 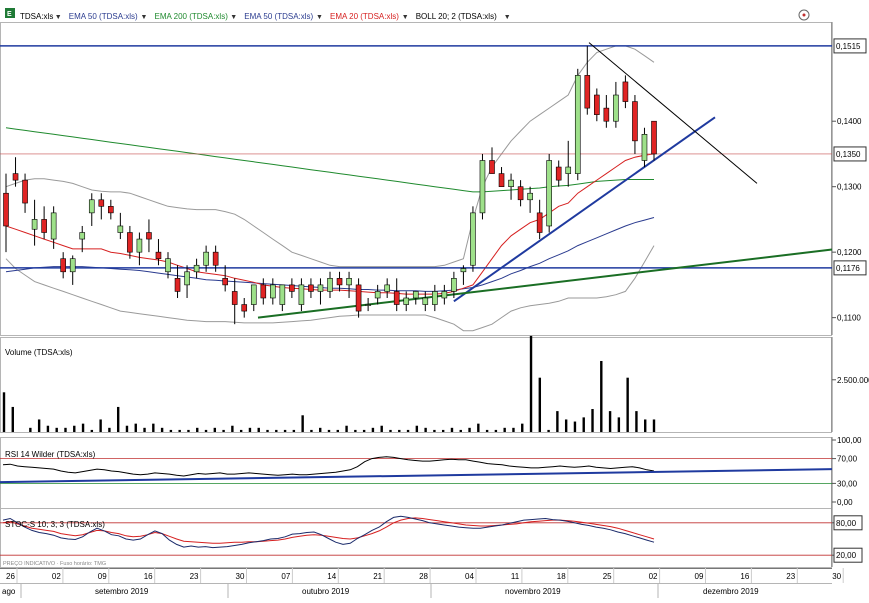 What do you see at coordinates (533, 591) in the screenshot?
I see `month-label: novembro 2019` at bounding box center [533, 591].